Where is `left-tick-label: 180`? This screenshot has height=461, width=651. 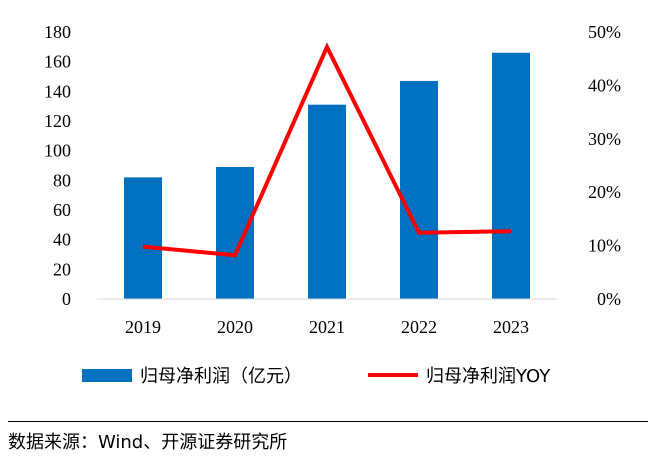
left-tick-label: 180 is located at coordinates (57, 32).